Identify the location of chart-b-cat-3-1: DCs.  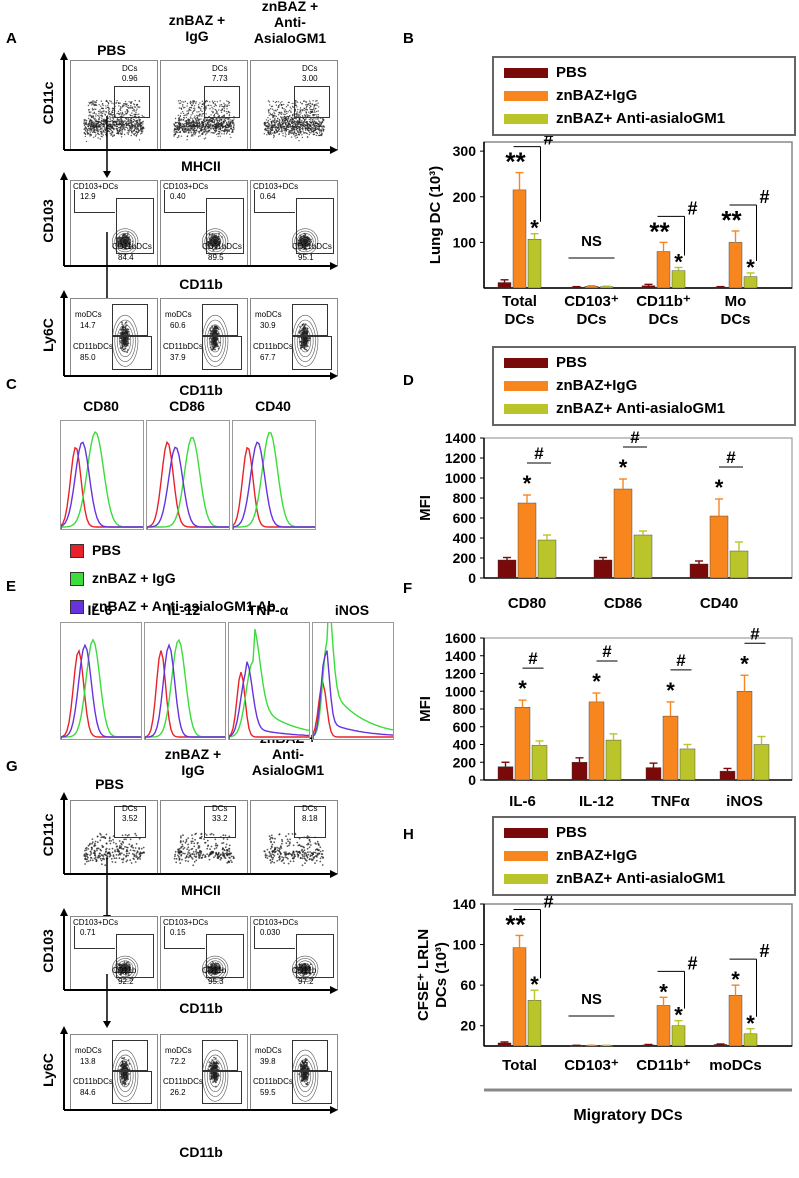
(735, 319).